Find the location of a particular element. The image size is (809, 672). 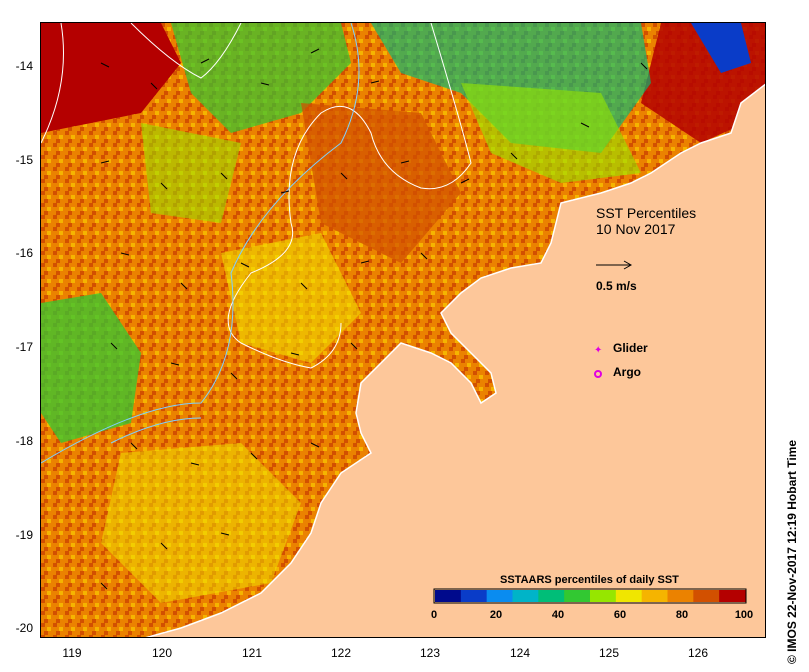

legend-argo: Argo is located at coordinates (627, 372).